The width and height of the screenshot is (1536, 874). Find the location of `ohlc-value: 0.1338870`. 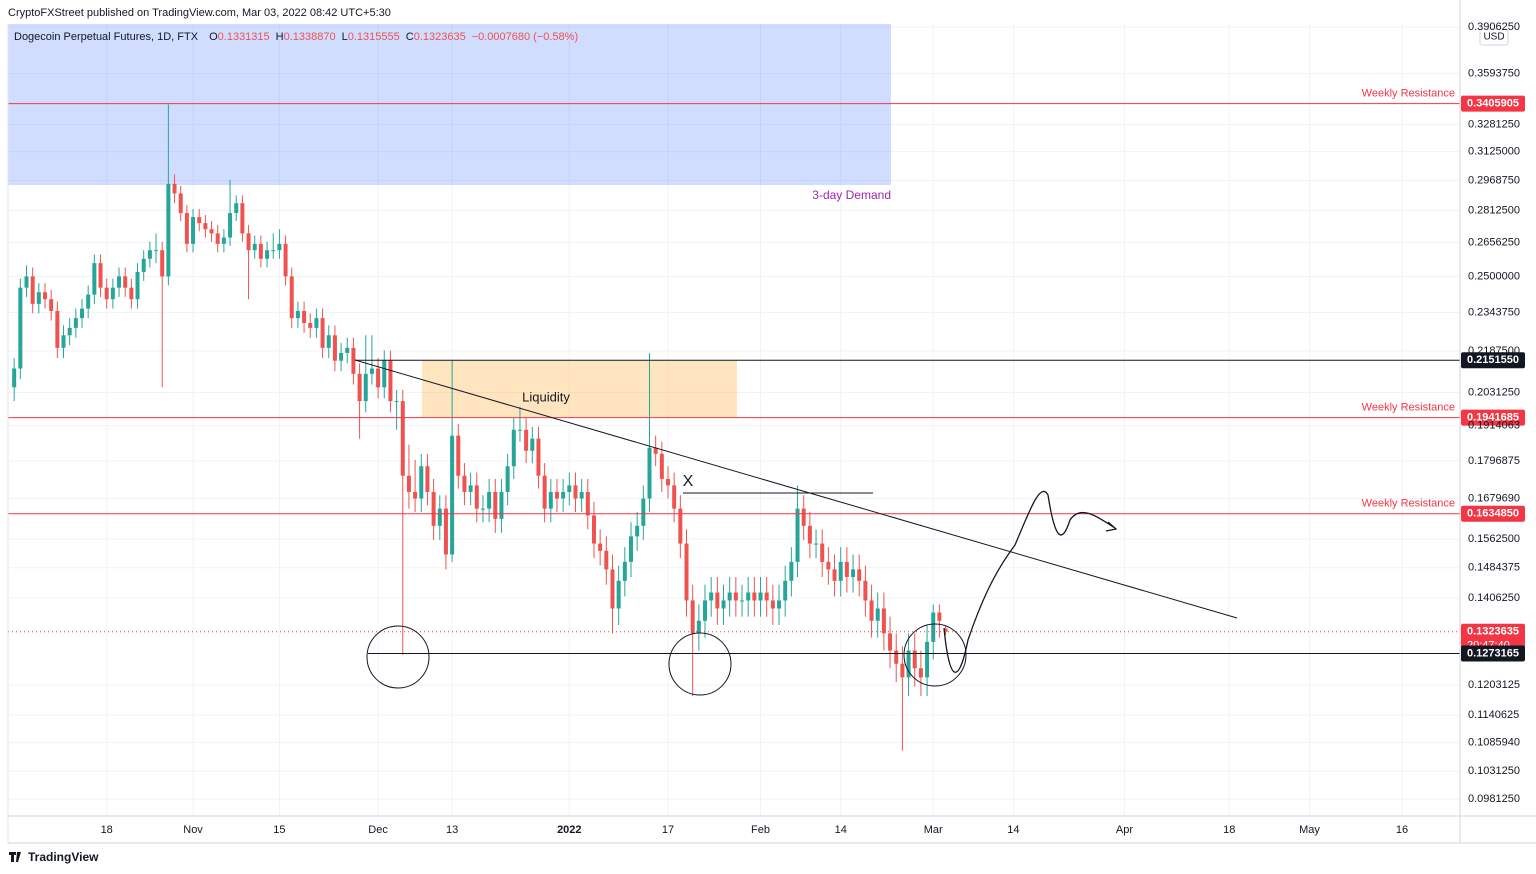

ohlc-value: 0.1338870 is located at coordinates (309, 37).